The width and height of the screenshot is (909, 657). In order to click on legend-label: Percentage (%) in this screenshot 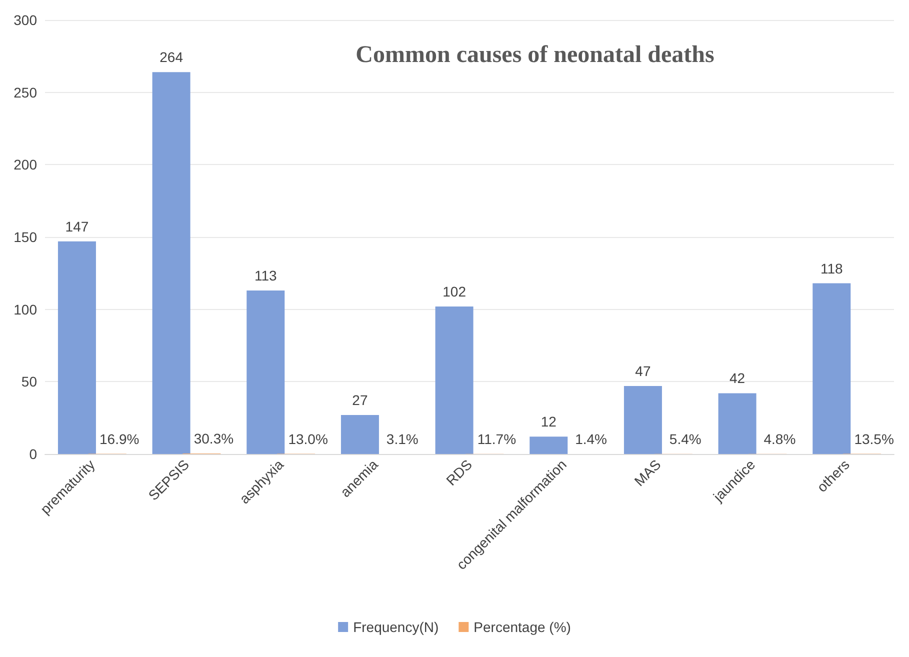, I will do `click(522, 627)`.